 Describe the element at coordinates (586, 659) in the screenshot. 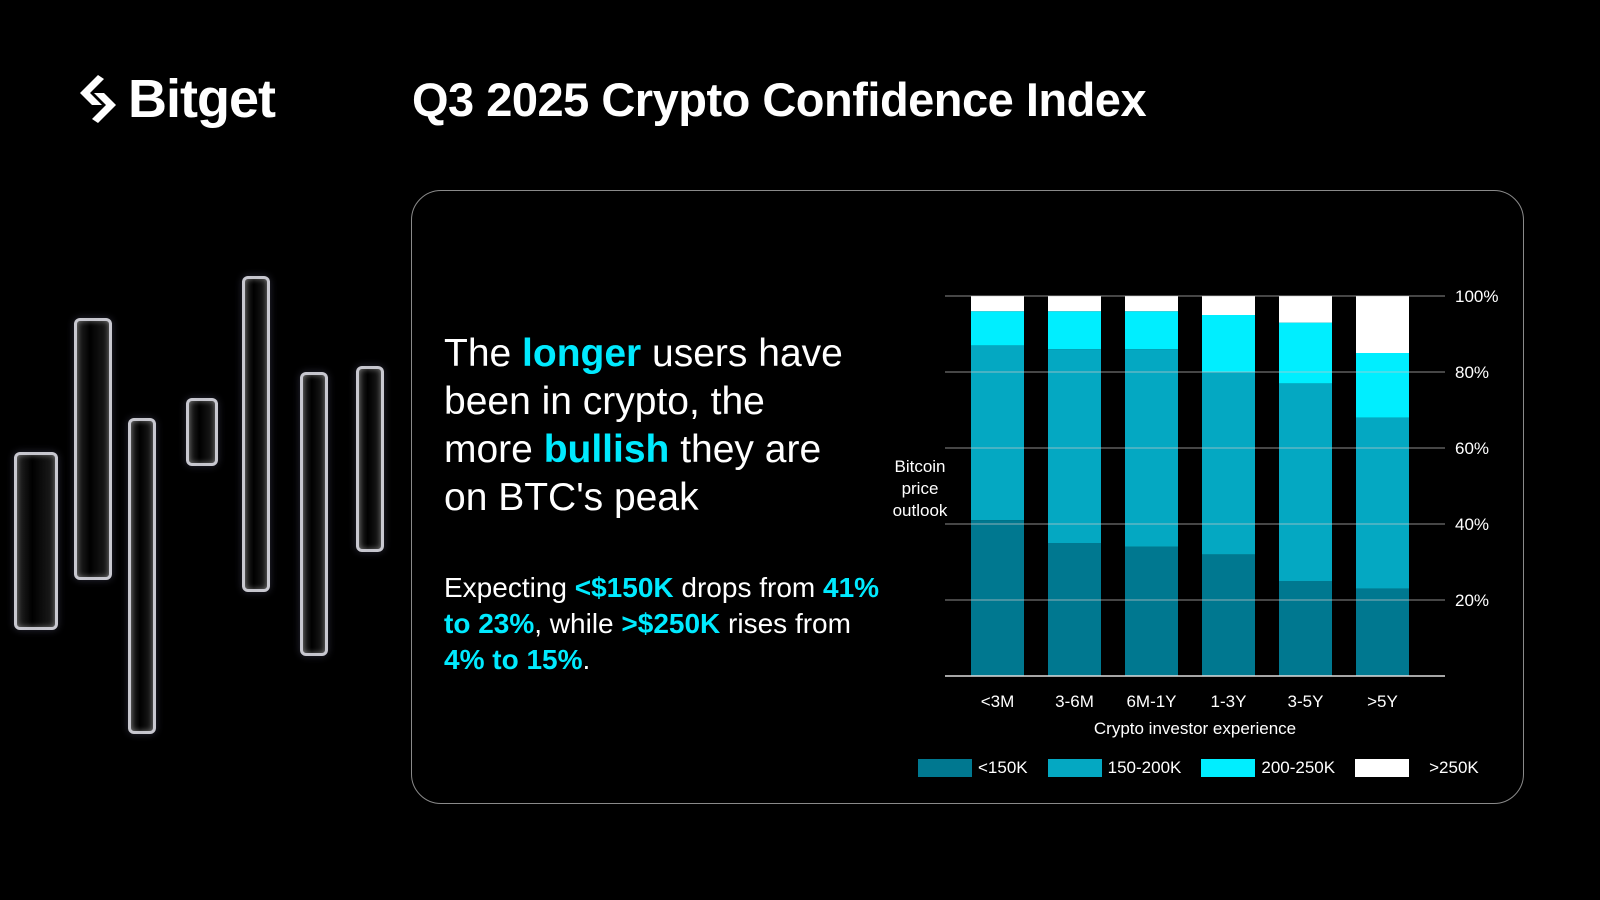

I see `paragraph-text: .` at that location.